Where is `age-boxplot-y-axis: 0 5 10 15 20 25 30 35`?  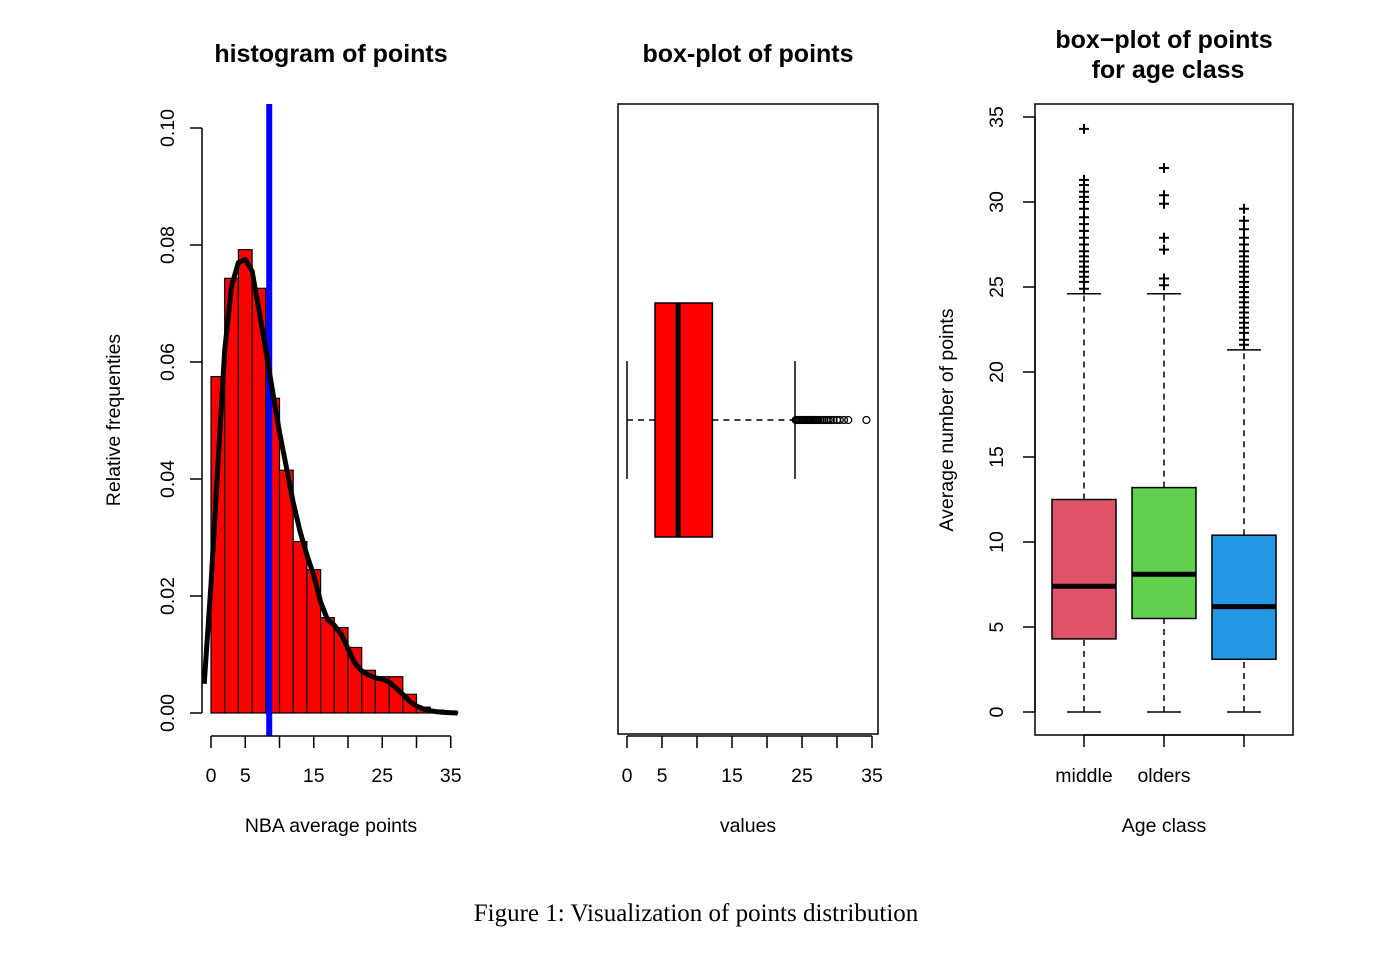
age-boxplot-y-axis: 0 5 10 15 20 25 30 35 is located at coordinates (1011, 411).